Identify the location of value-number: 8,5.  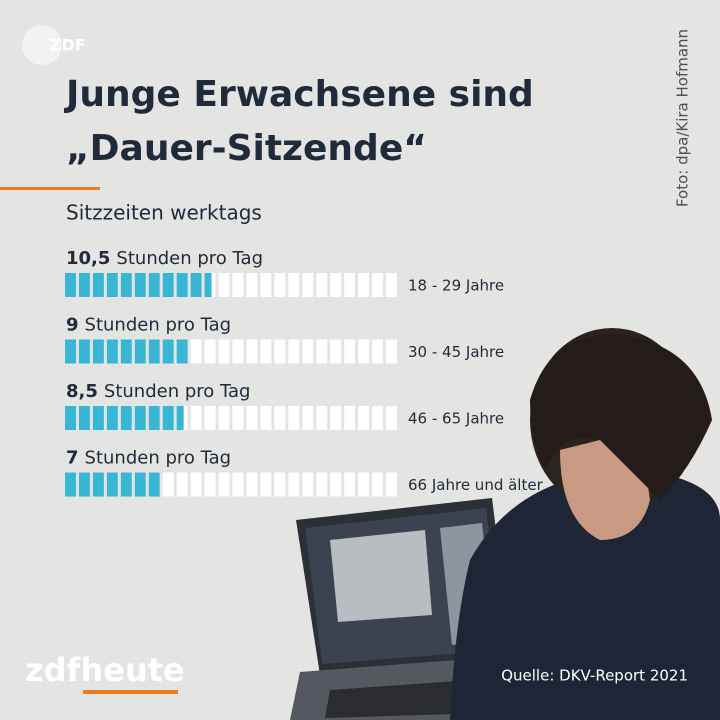
(82, 391).